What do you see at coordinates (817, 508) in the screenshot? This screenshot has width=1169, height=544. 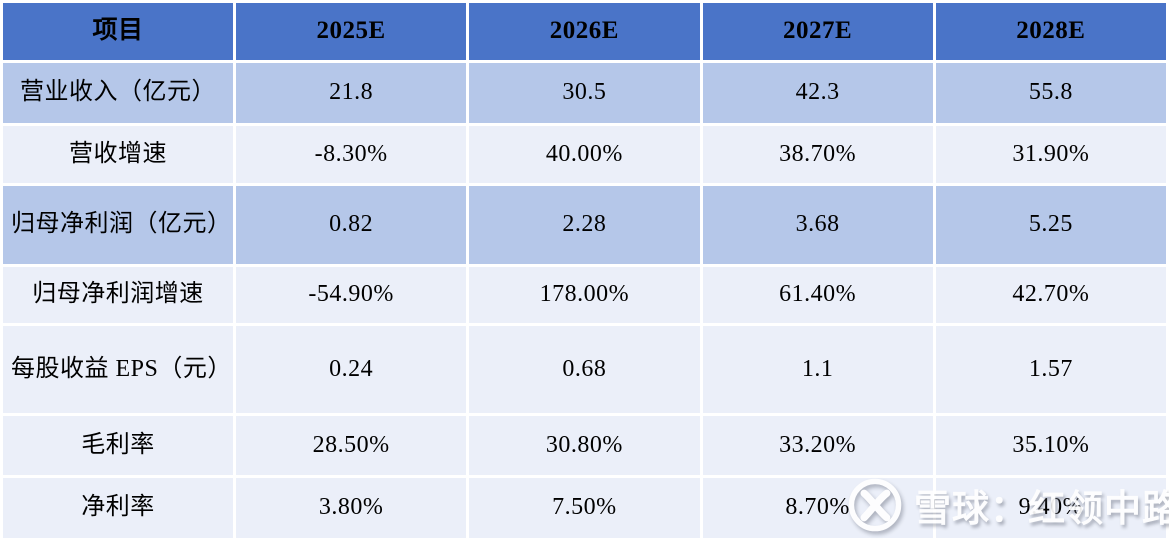 I see `value-cell: 8.70%` at bounding box center [817, 508].